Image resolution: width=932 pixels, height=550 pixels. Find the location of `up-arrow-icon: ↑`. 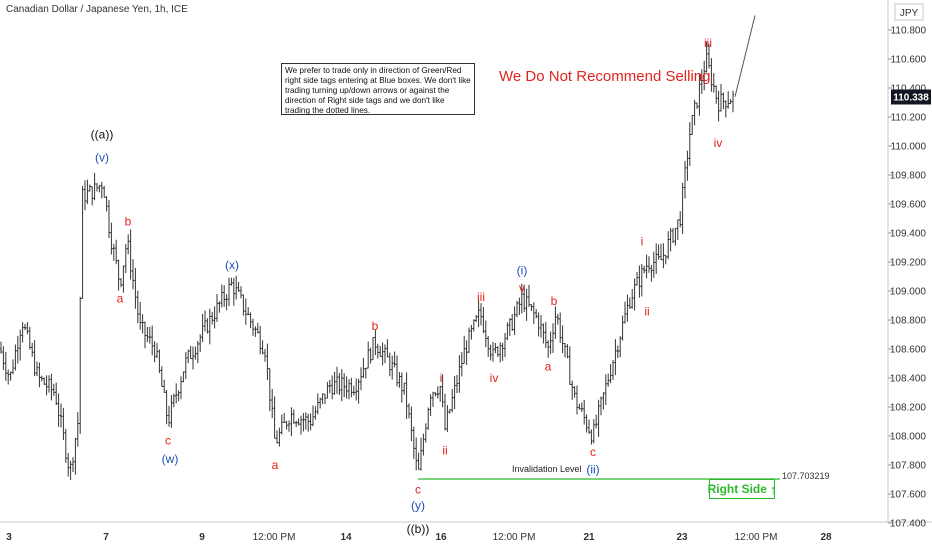

up-arrow-icon: ↑ is located at coordinates (773, 489).